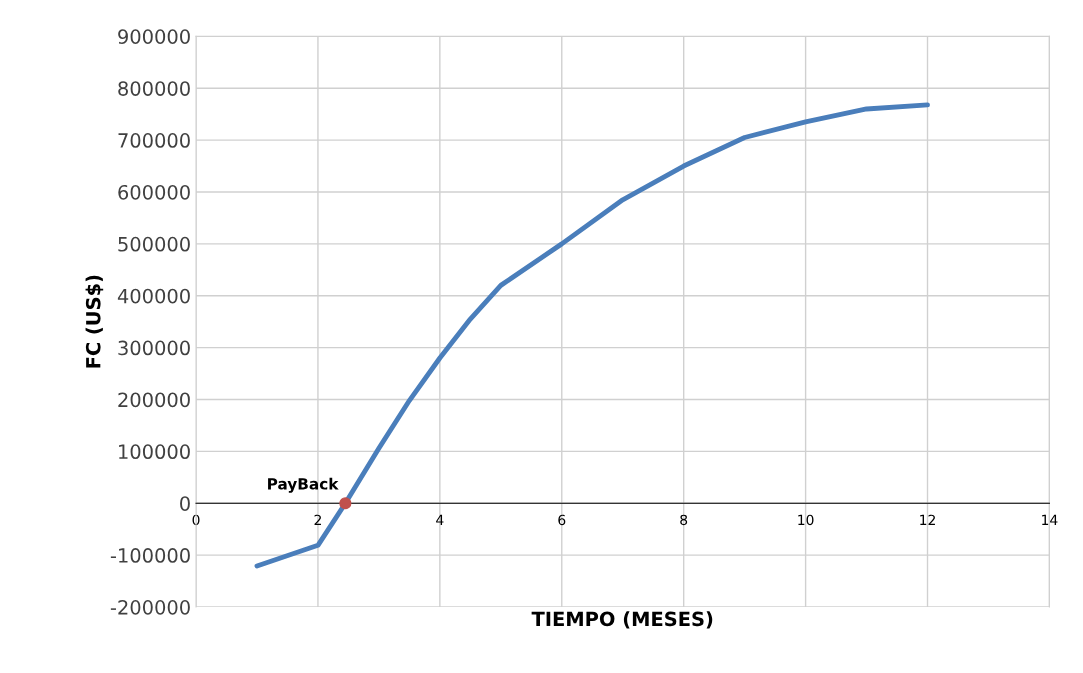 This screenshot has height=673, width=1083. What do you see at coordinates (154, 192) in the screenshot?
I see `y-tick-label: 600000` at bounding box center [154, 192].